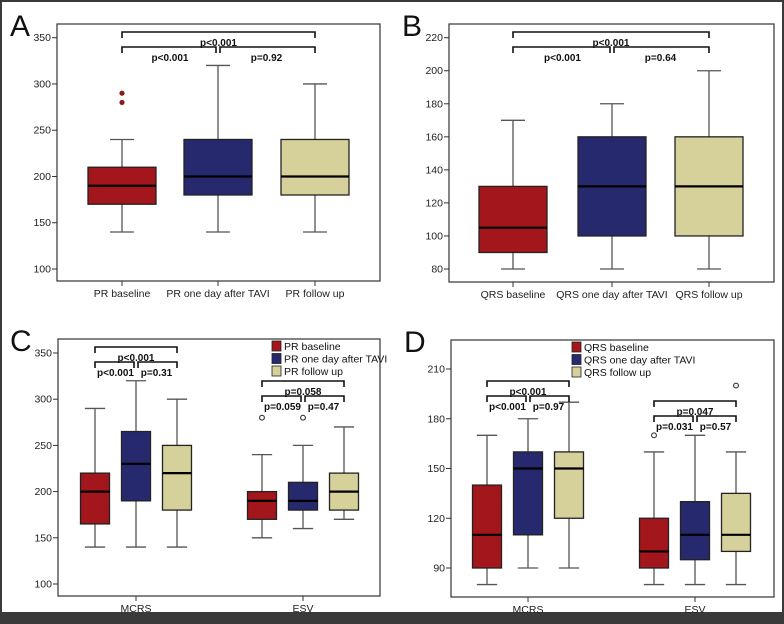 Image resolution: width=784 pixels, height=624 pixels. Describe the element at coordinates (306, 346) in the screenshot. I see `legend-entry: PR baseline` at that location.